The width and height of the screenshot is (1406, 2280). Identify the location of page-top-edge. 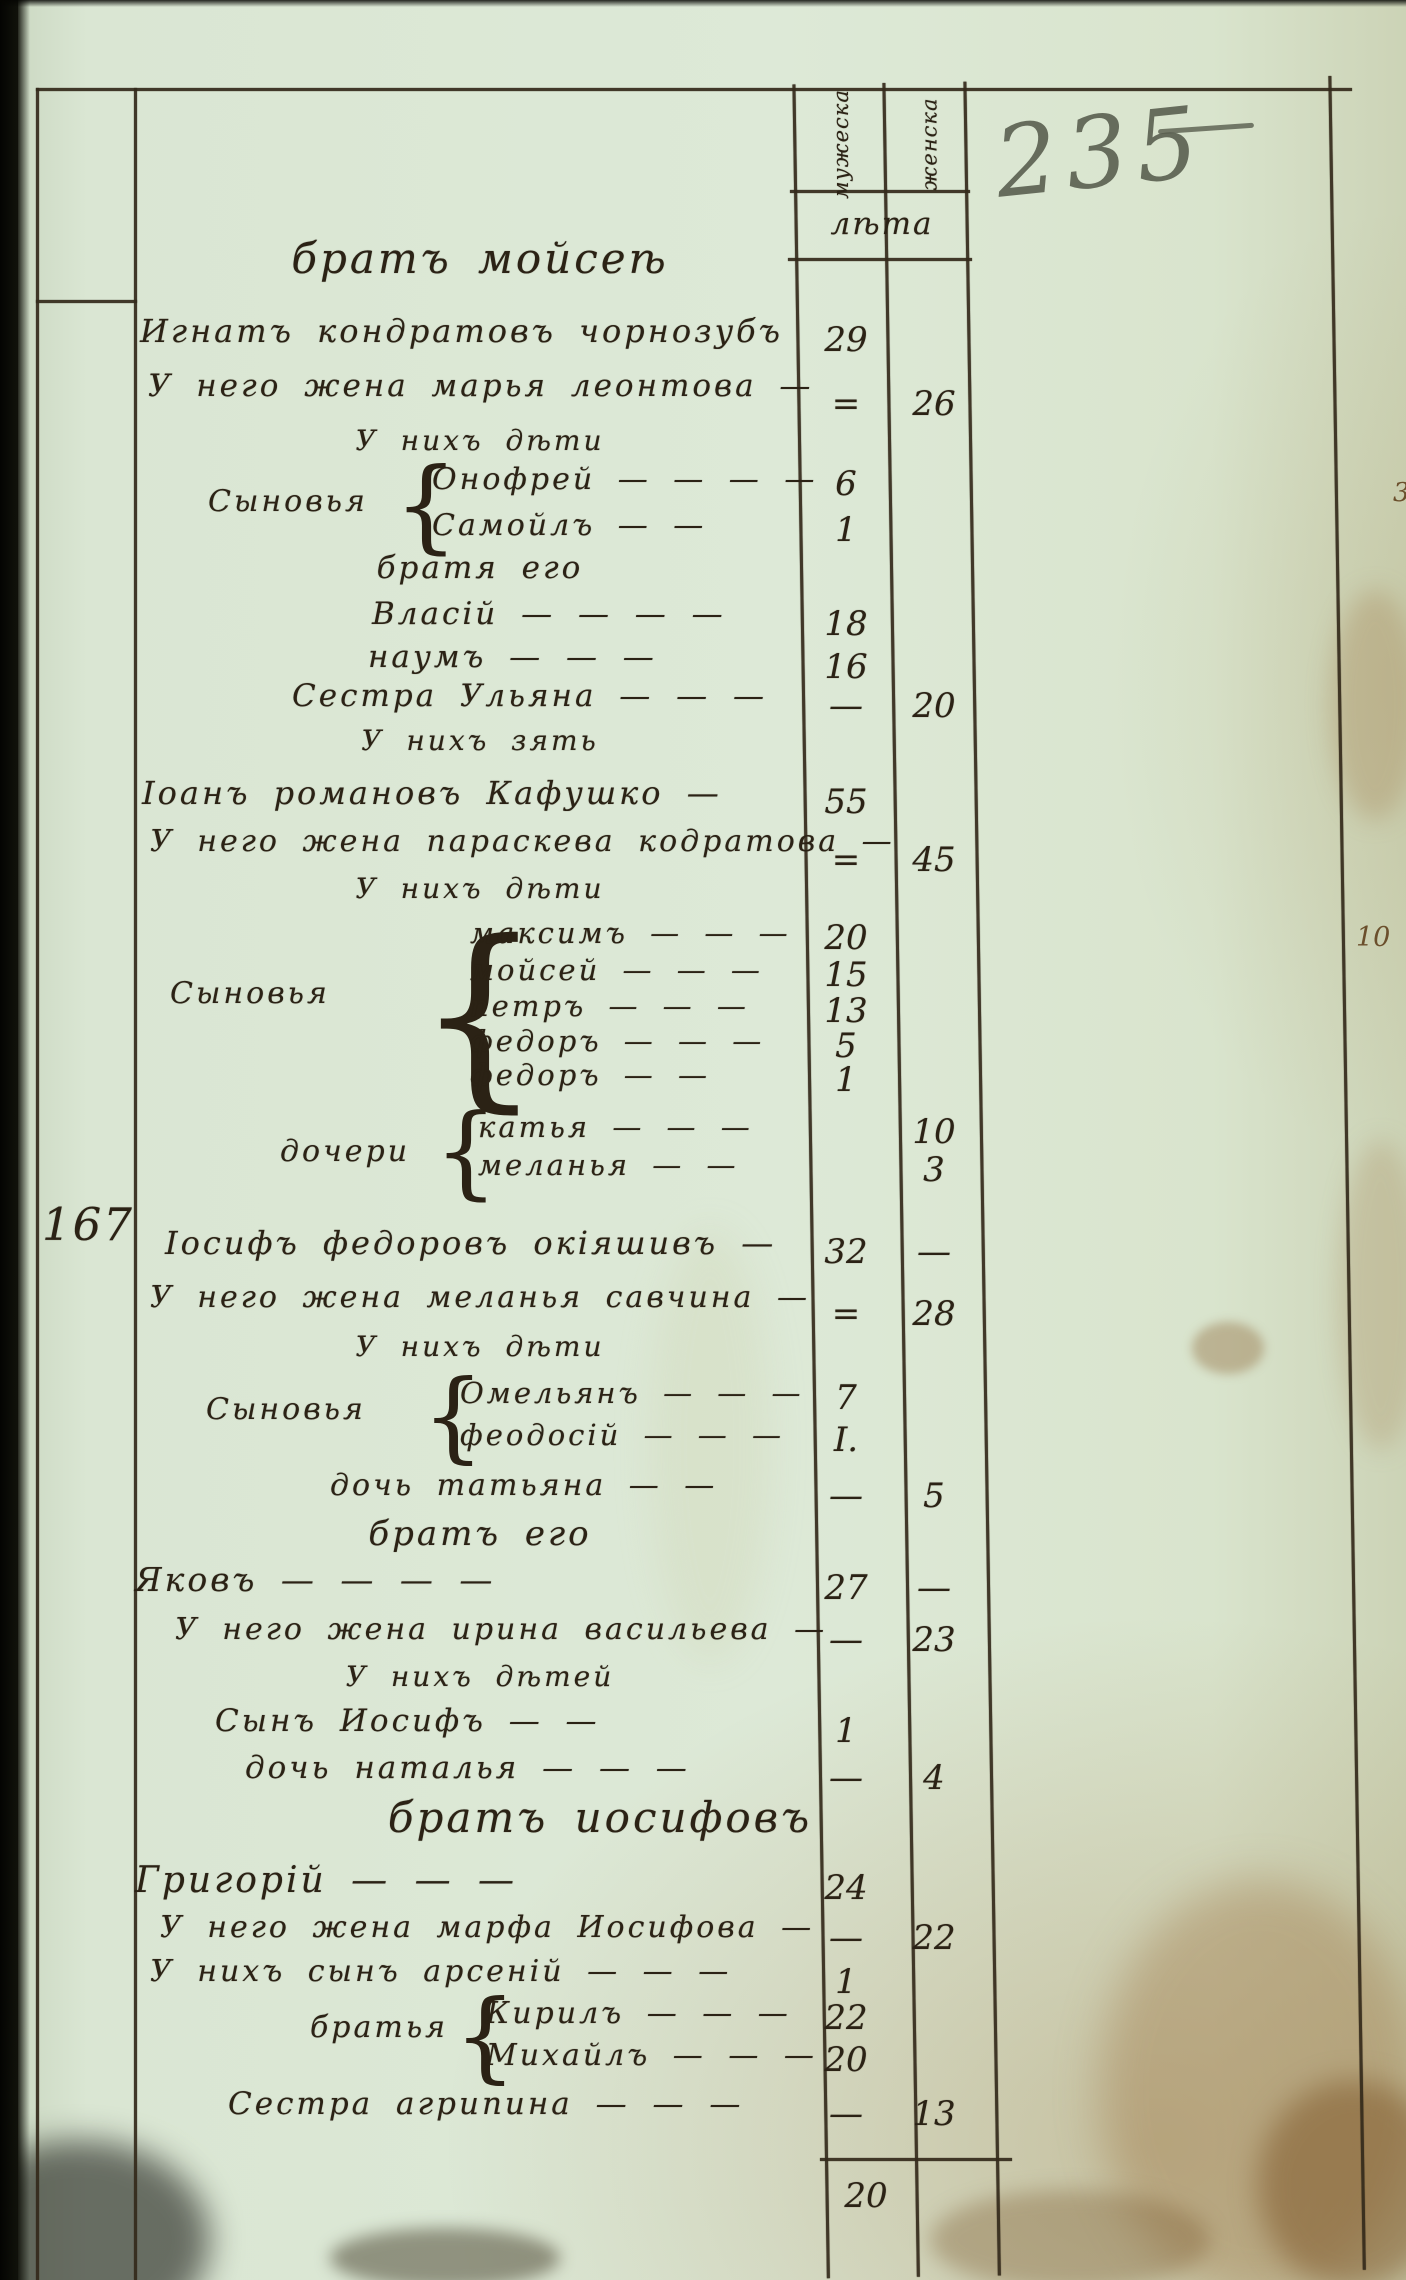
(703, 3).